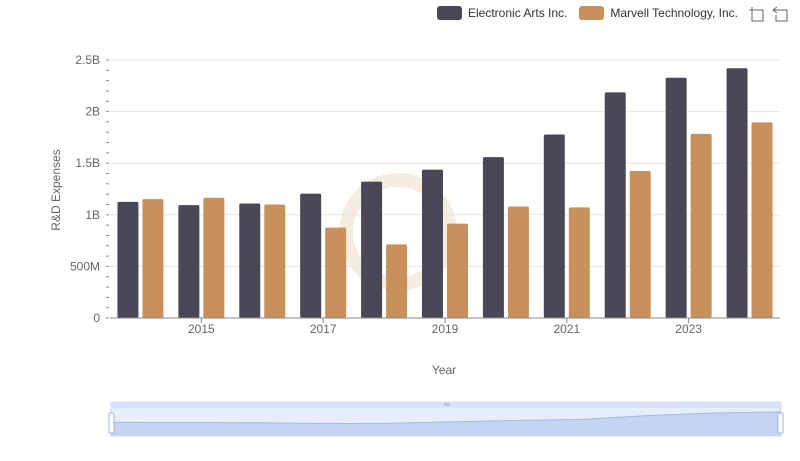 This screenshot has height=461, width=800. Describe the element at coordinates (566, 329) in the screenshot. I see `x-tick-label: 2021` at that location.